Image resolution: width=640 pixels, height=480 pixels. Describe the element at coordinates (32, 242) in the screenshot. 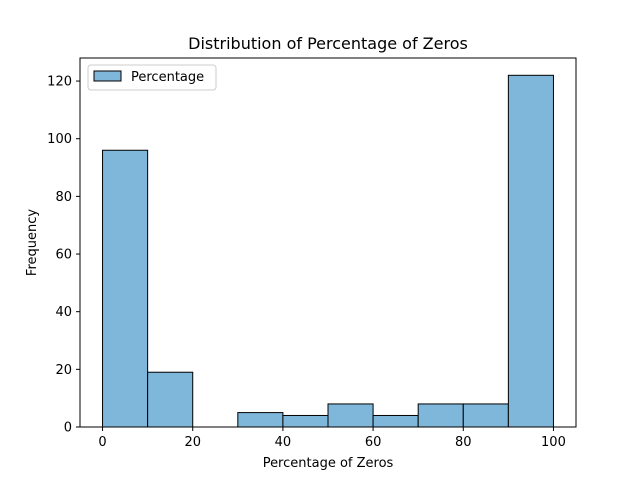

I see `y-axis-label: Frequency` at that location.